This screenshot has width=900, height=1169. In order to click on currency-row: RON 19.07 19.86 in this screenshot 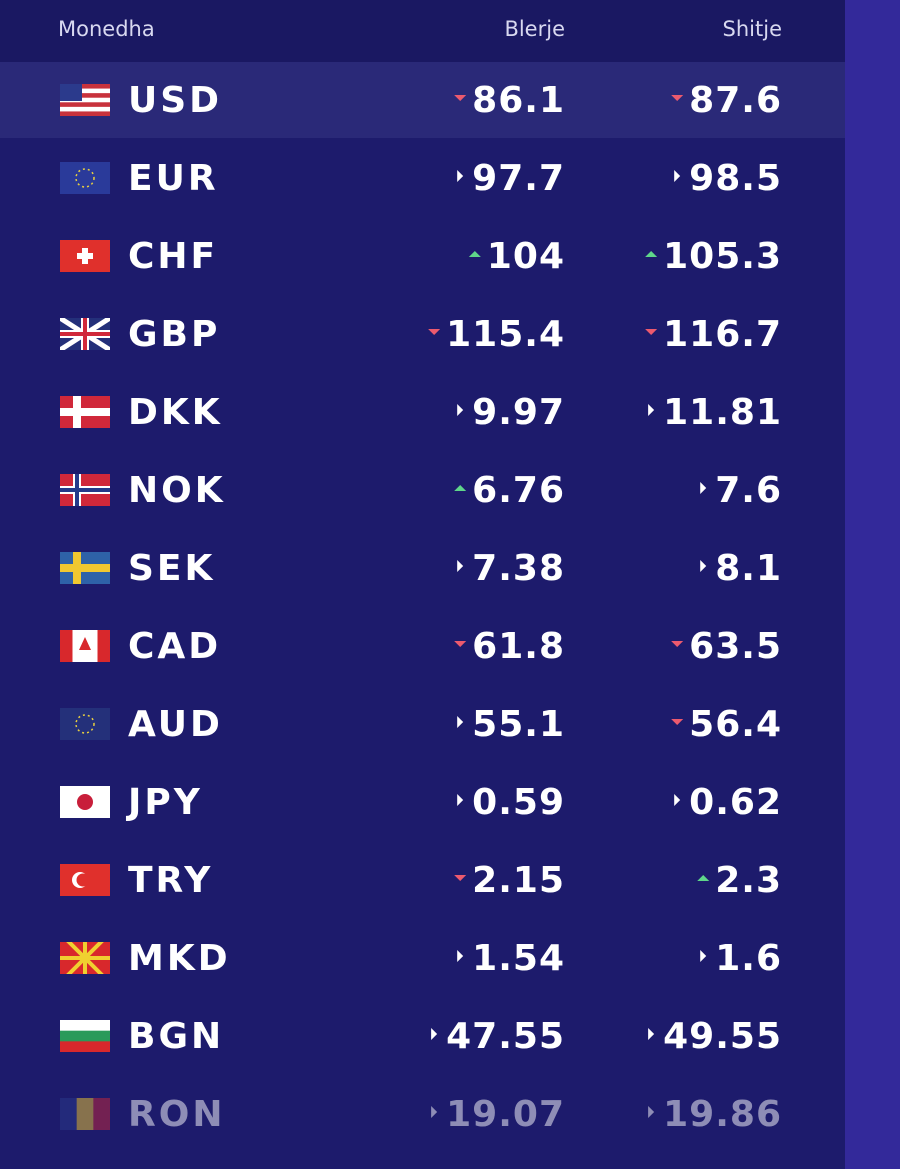, I will do `click(421, 1114)`.